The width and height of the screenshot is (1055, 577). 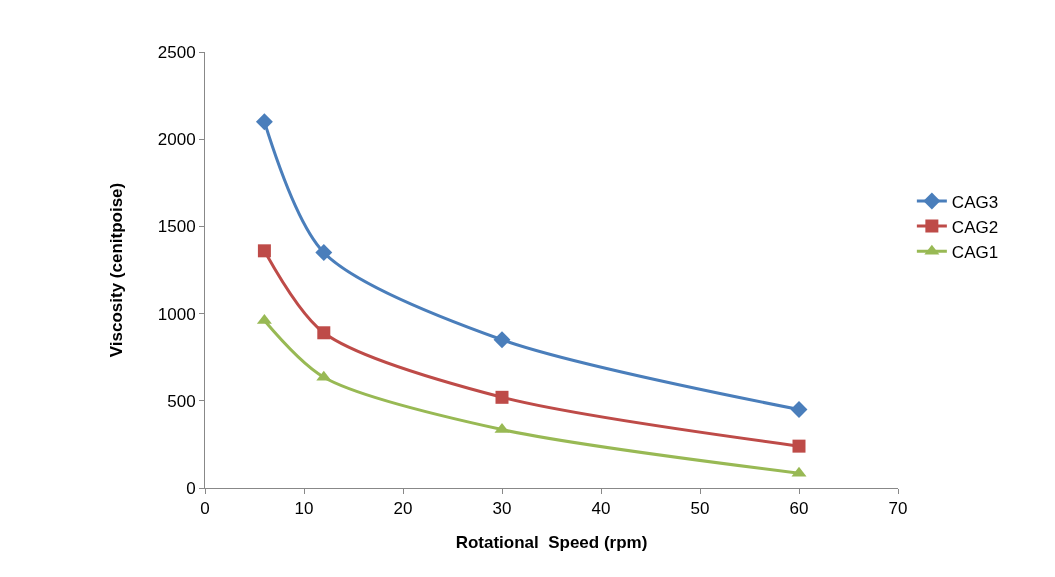 I want to click on x-tick-label: 50, so click(x=700, y=509).